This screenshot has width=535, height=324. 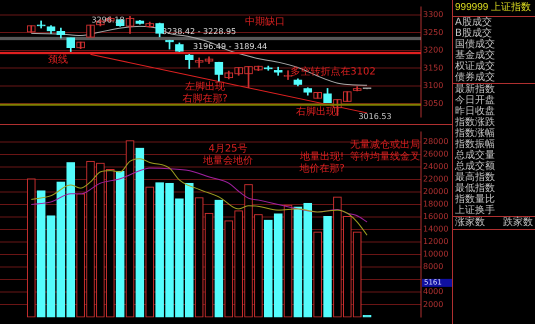 I want to click on y-tick-label: 3100, so click(x=433, y=85).